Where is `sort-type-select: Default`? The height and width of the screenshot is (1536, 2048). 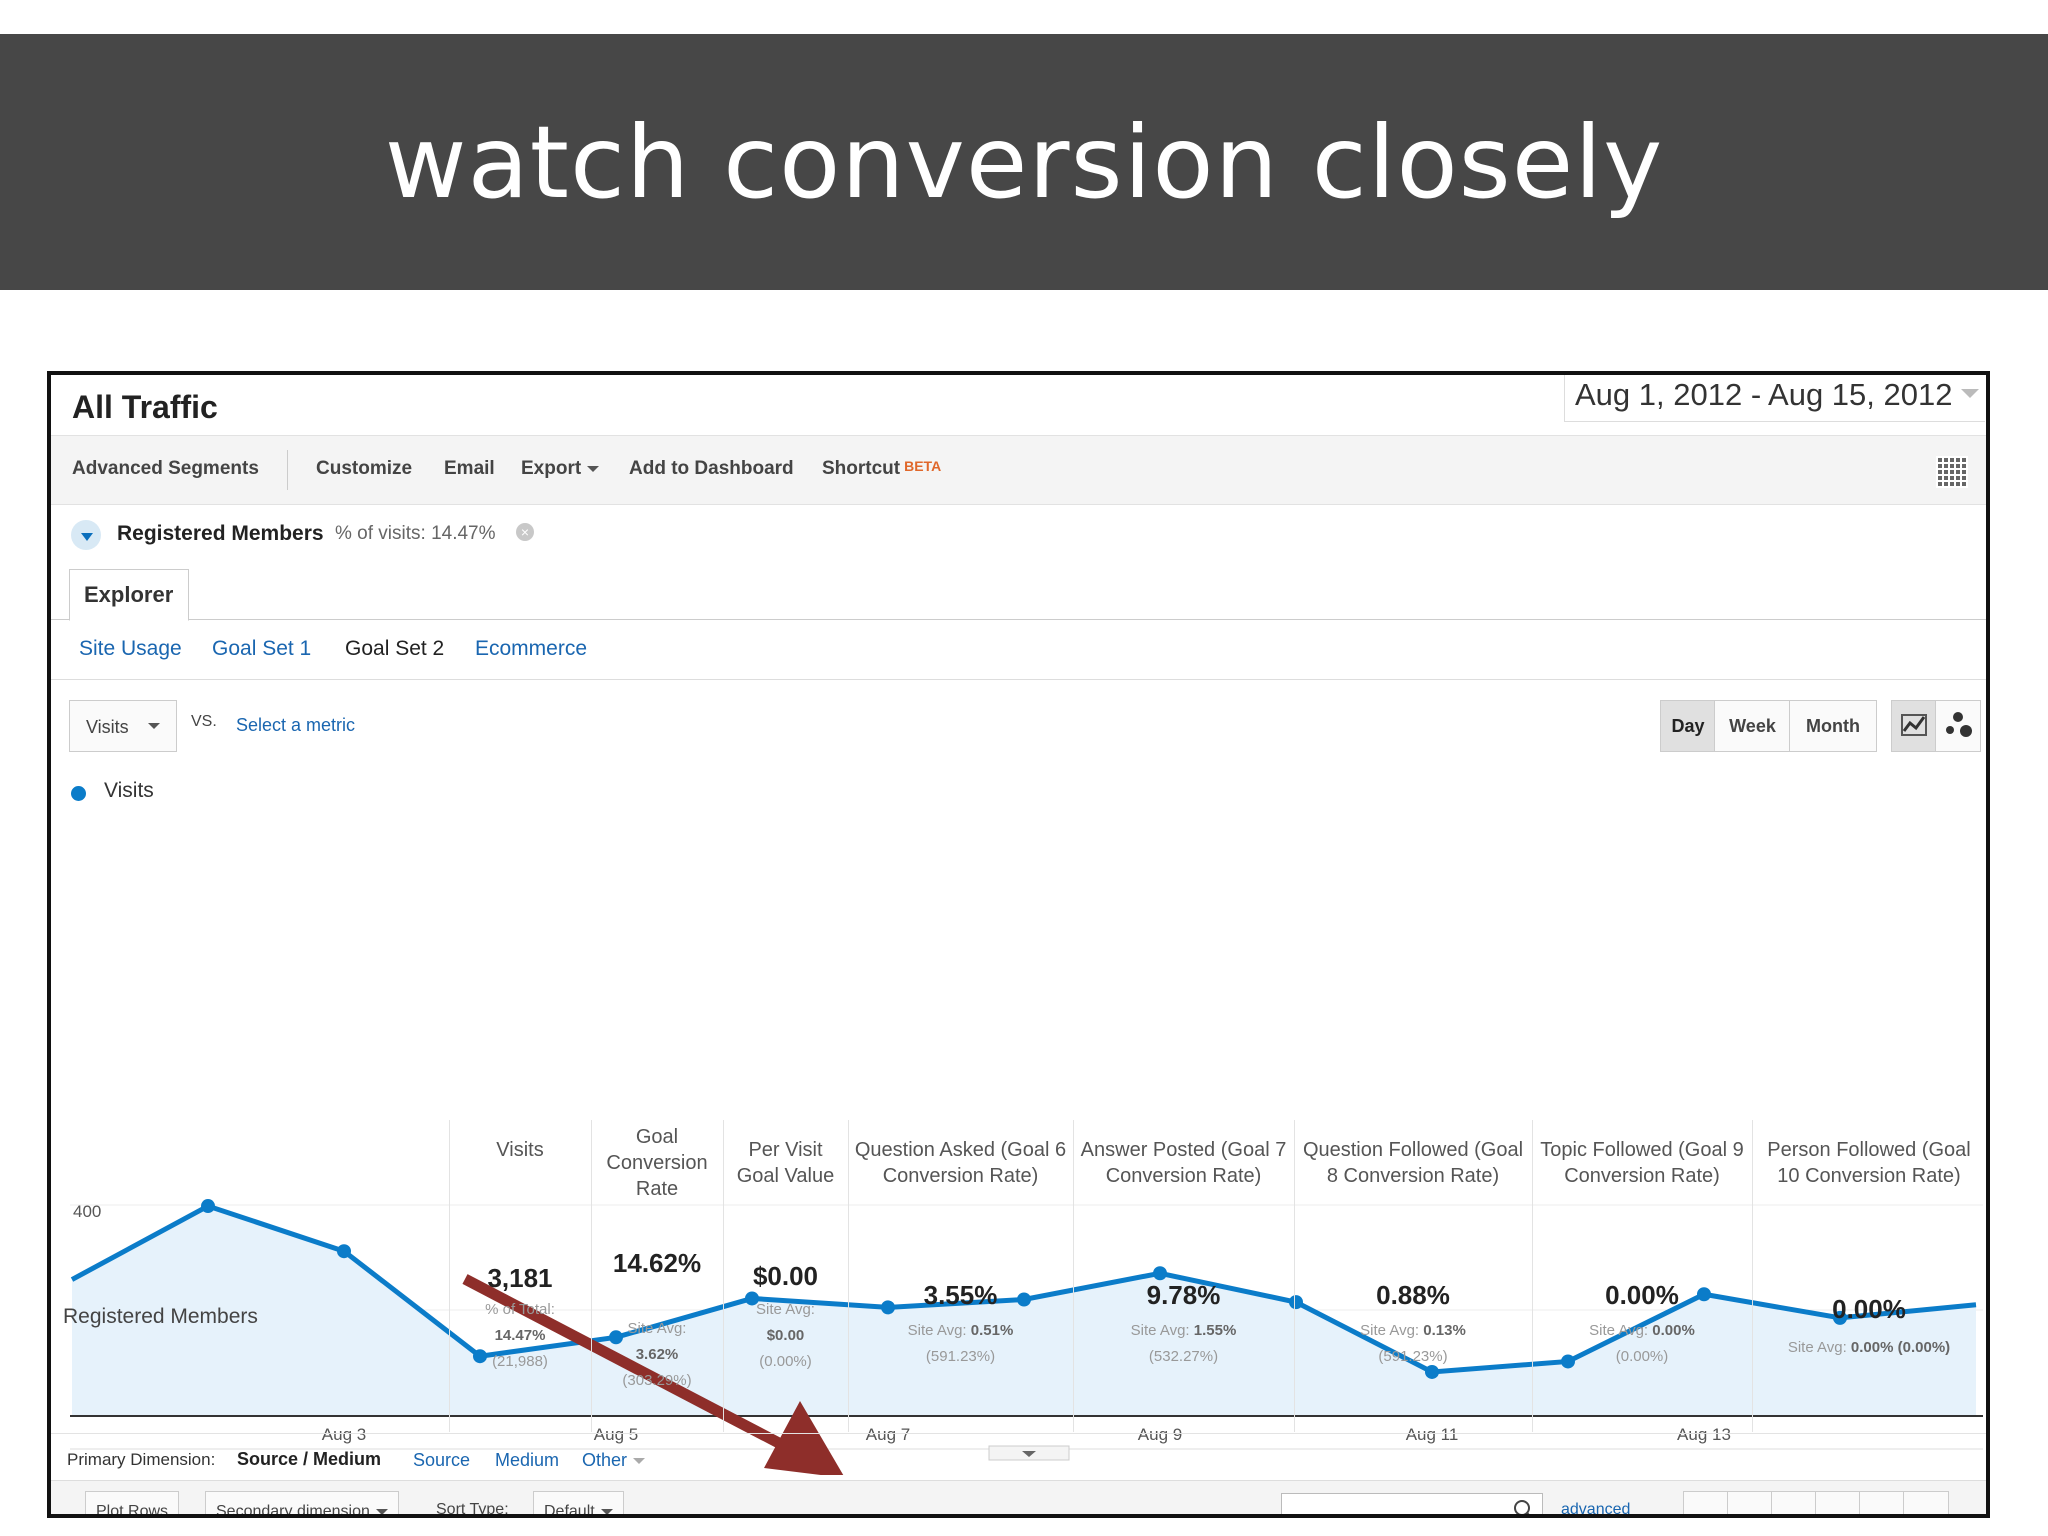
sort-type-select: Default is located at coordinates (578, 1502).